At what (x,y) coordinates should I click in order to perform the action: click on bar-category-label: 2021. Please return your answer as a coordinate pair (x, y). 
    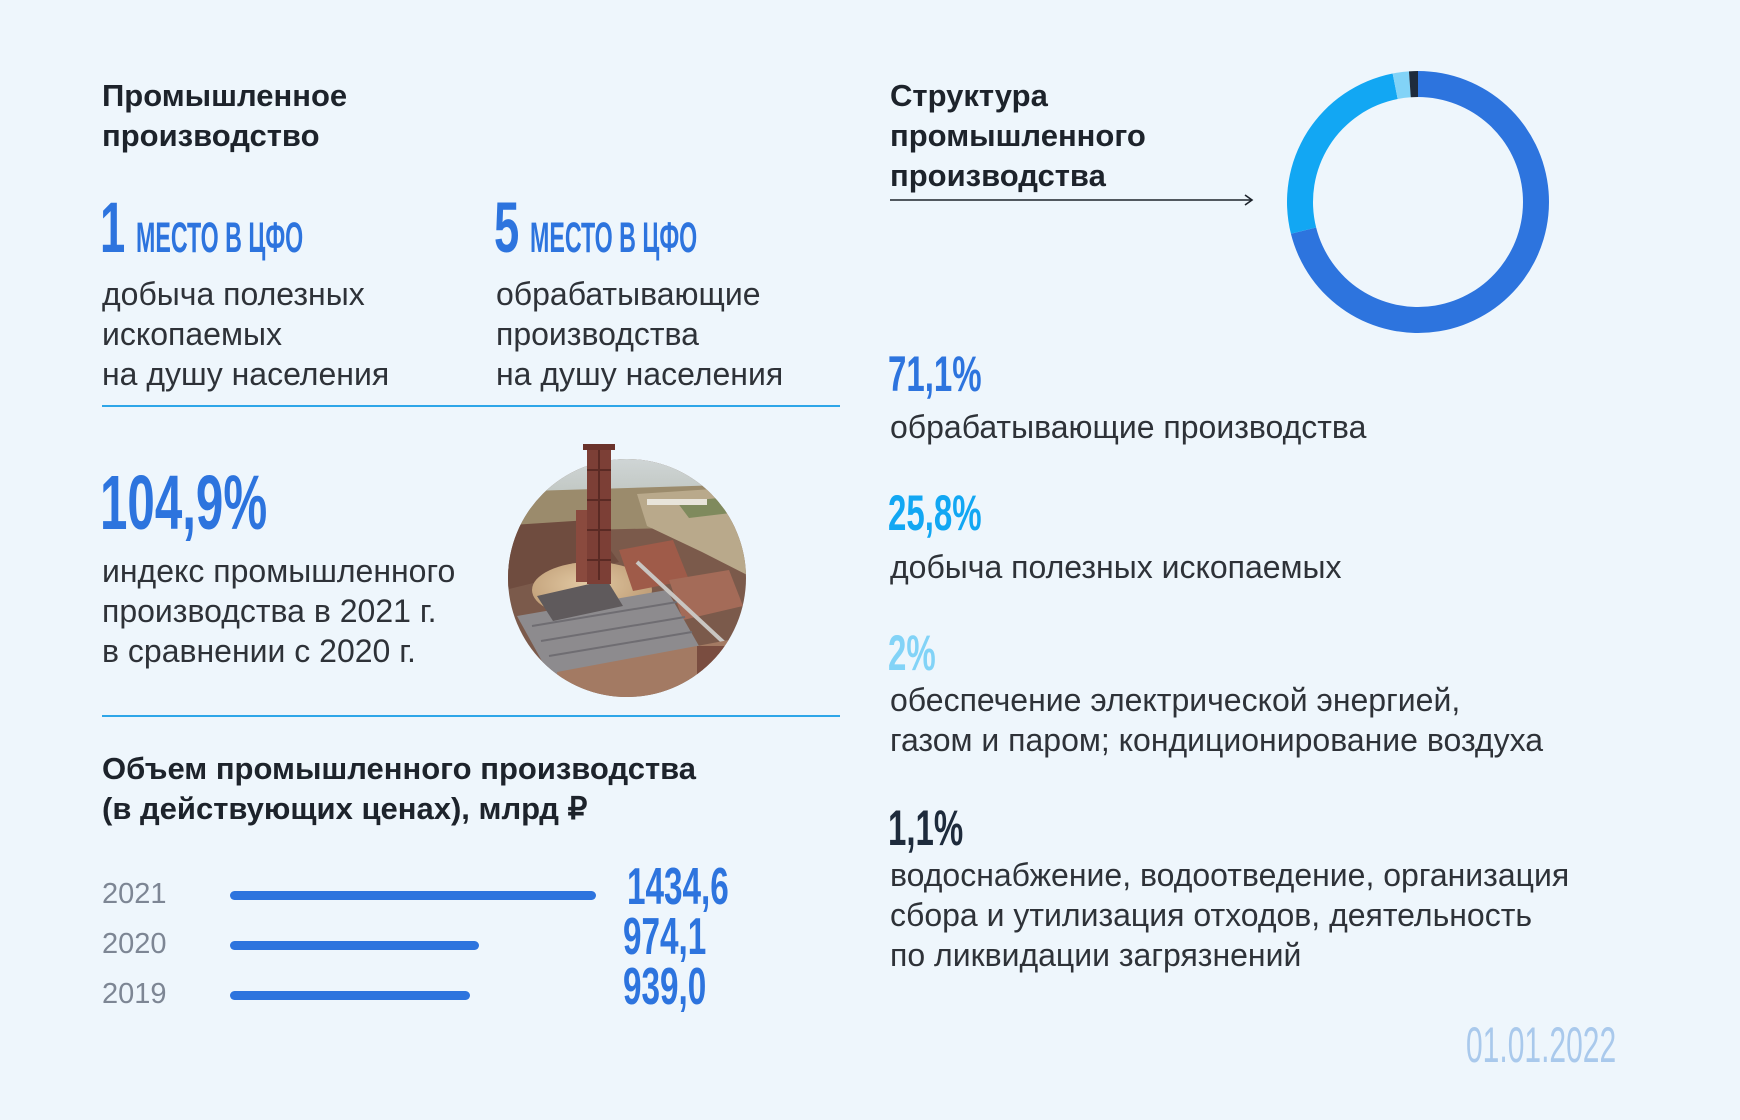
    Looking at the image, I should click on (134, 894).